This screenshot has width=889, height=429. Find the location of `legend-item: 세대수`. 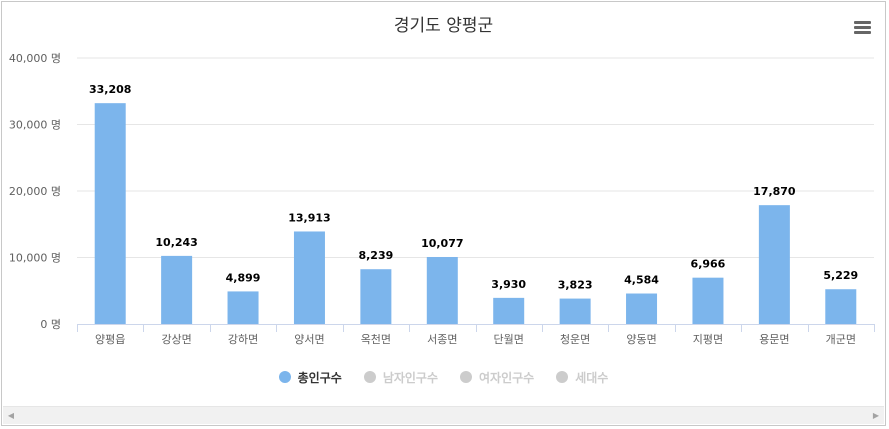

legend-item: 세대수 is located at coordinates (582, 377).